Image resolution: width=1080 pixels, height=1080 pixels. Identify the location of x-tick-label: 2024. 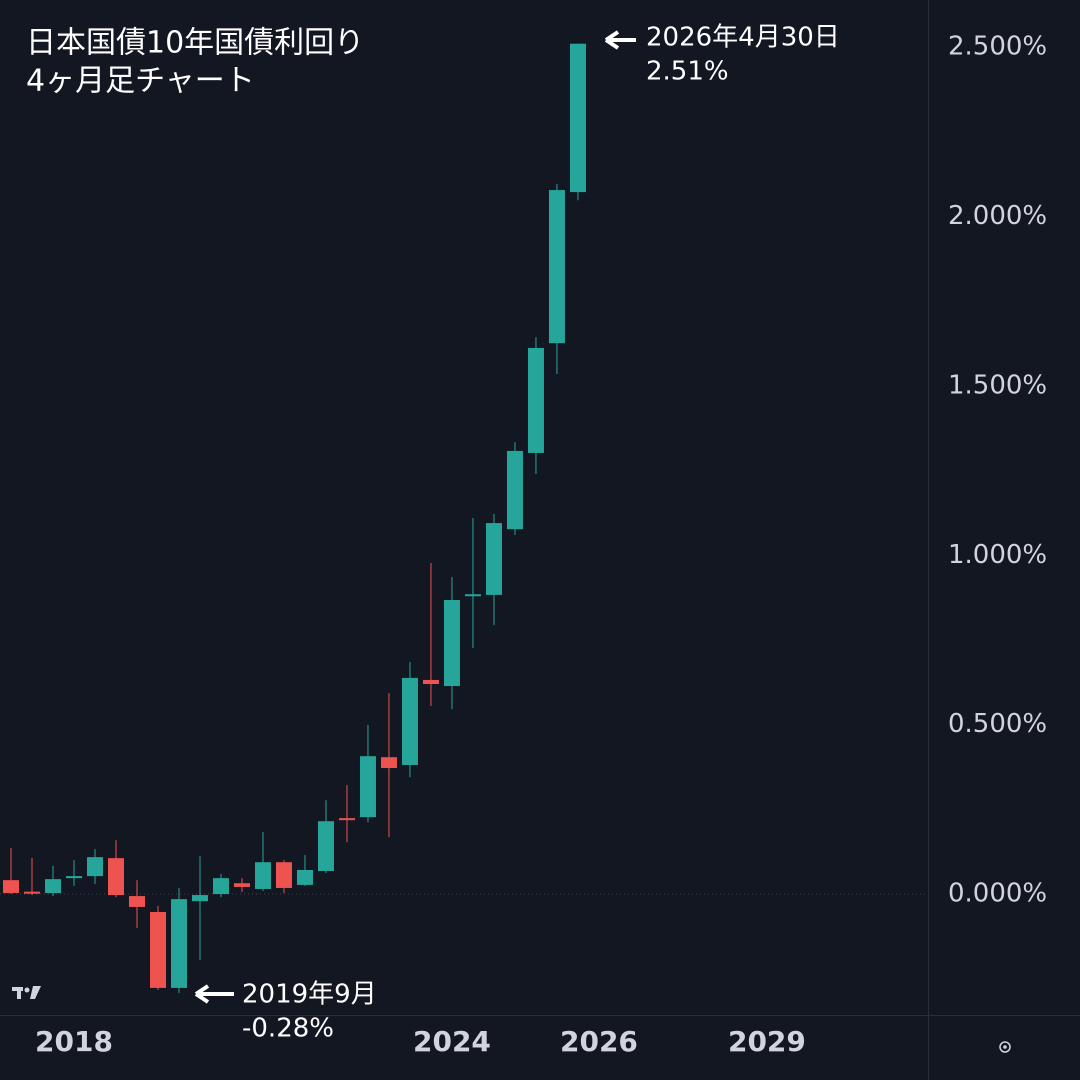
(452, 1041).